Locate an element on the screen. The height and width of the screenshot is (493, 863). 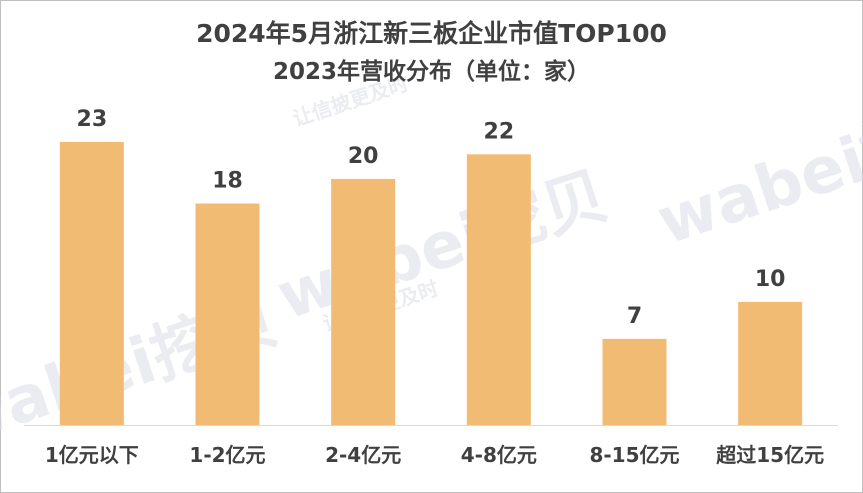
category-label-1: 1-2亿元 is located at coordinates (227, 455).